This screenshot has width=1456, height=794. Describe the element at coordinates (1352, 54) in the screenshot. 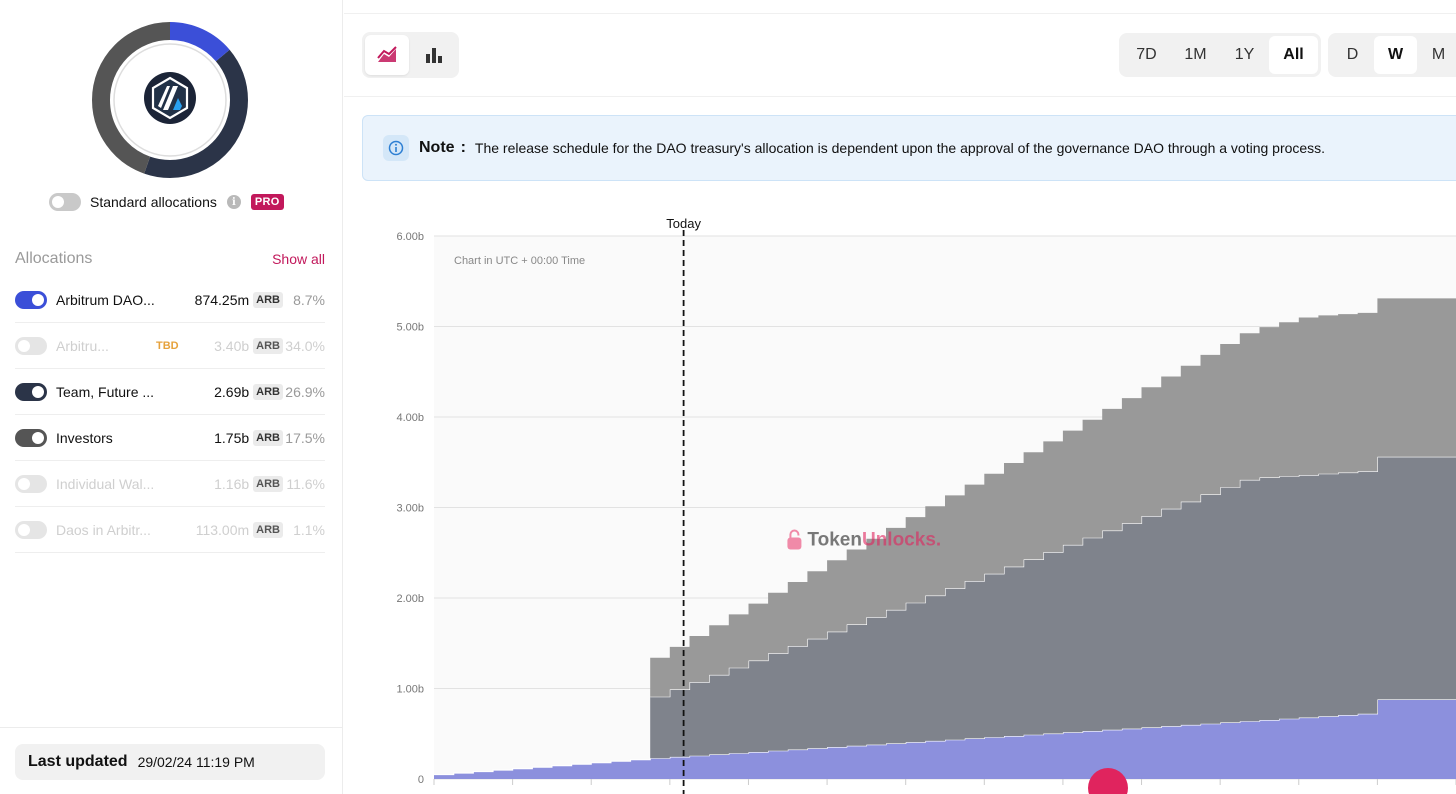

I see `granularity-button: D` at that location.